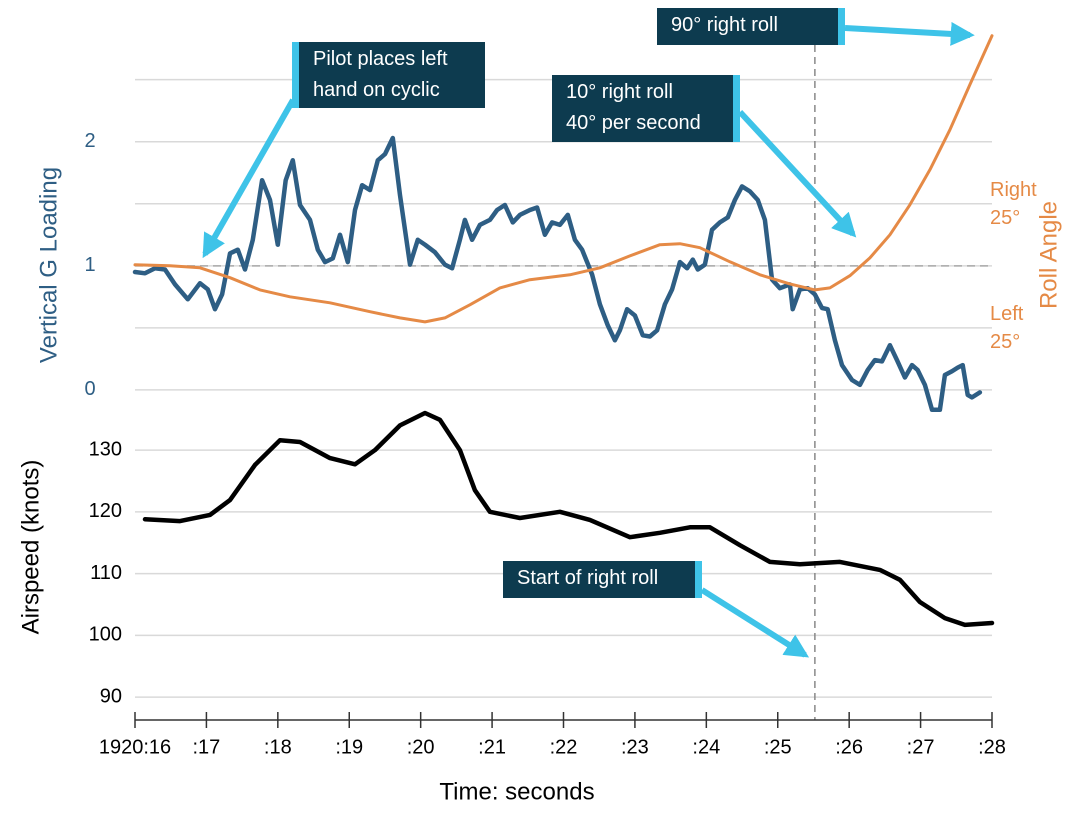 The image size is (1090, 831). Describe the element at coordinates (635, 747) in the screenshot. I see `x-tick-label: :23` at that location.